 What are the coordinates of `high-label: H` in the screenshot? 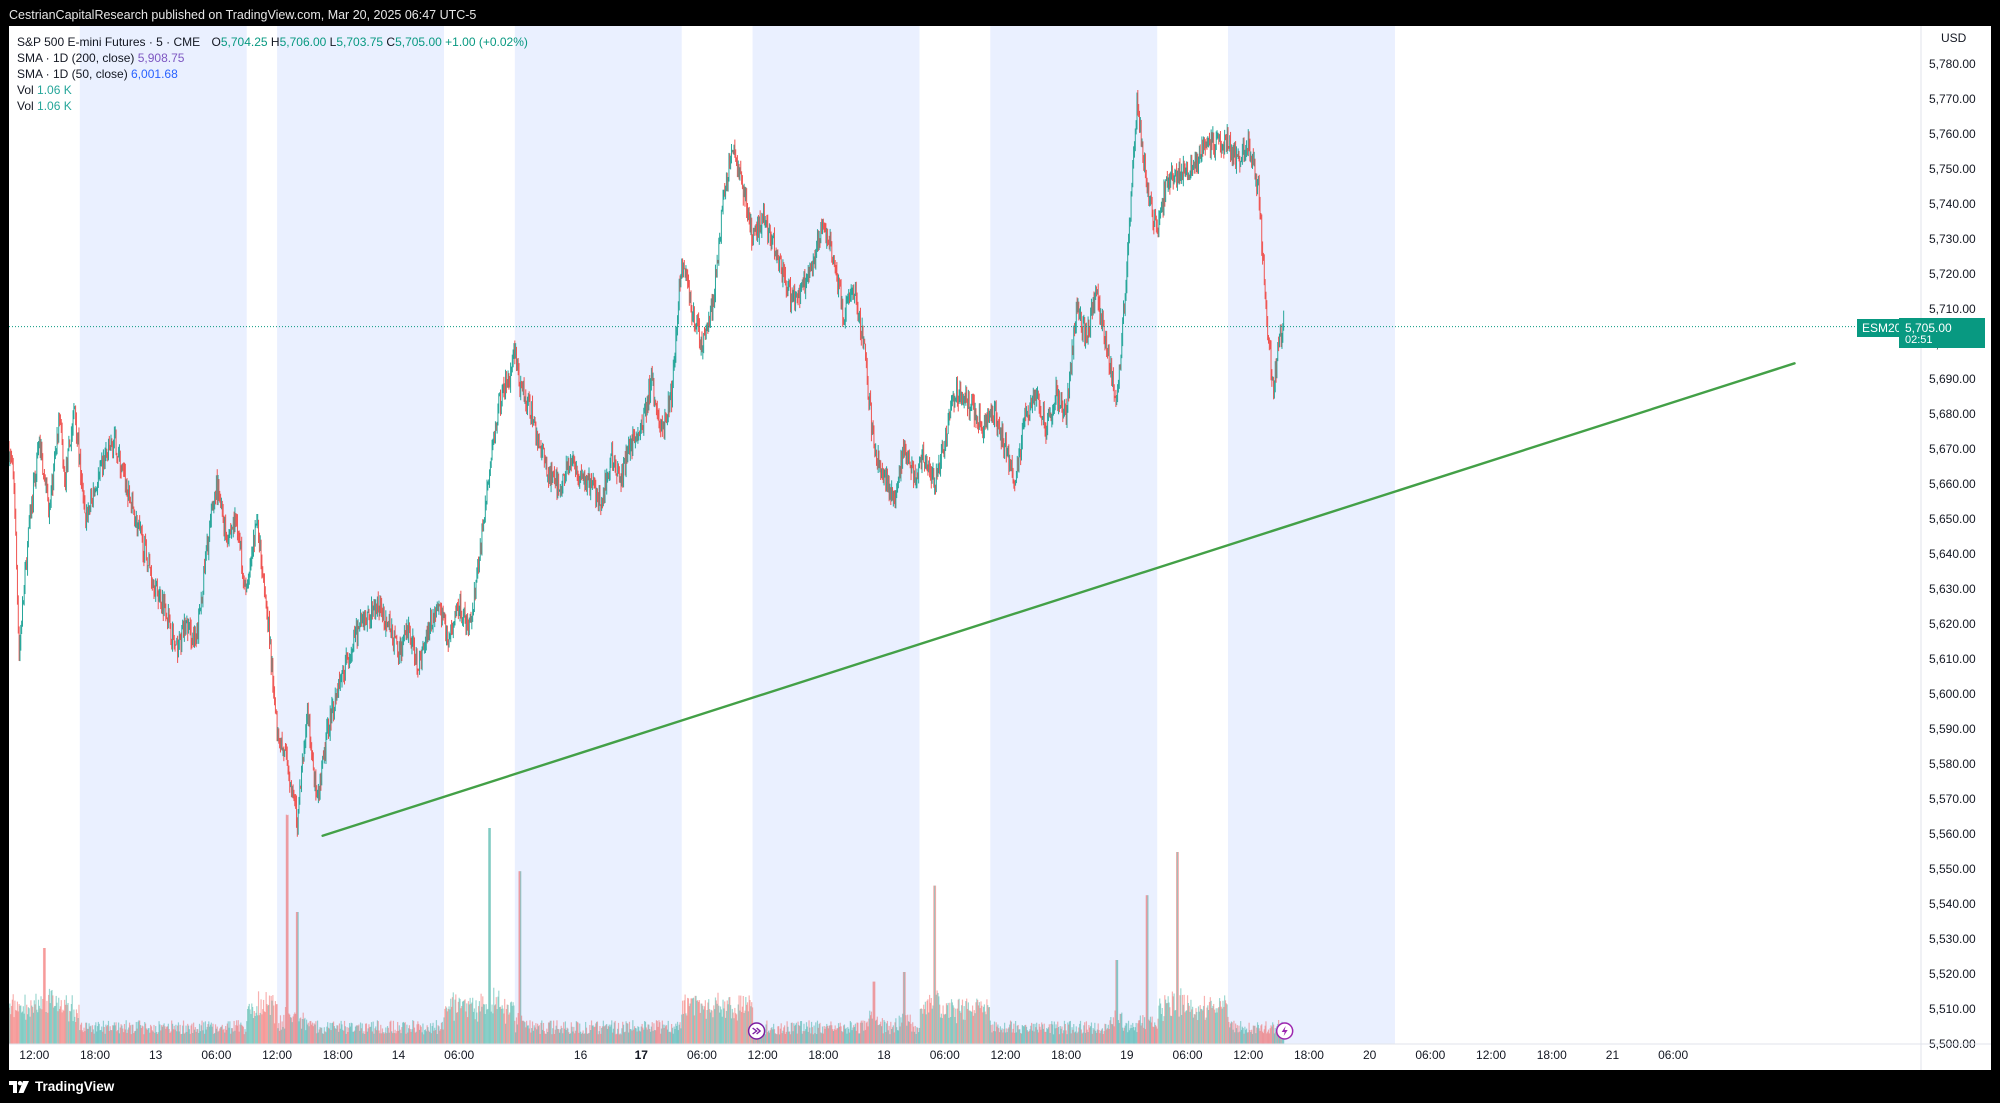 It's located at (275, 42).